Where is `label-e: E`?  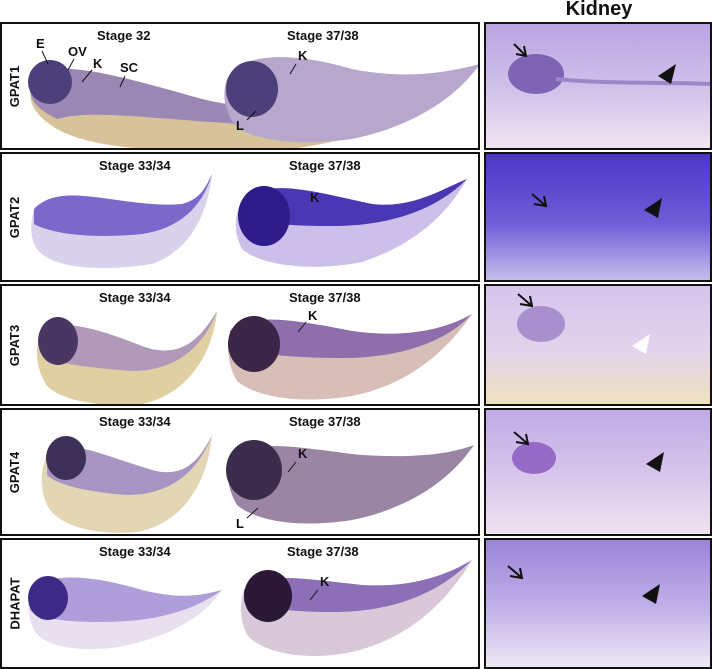
label-e: E is located at coordinates (40, 43).